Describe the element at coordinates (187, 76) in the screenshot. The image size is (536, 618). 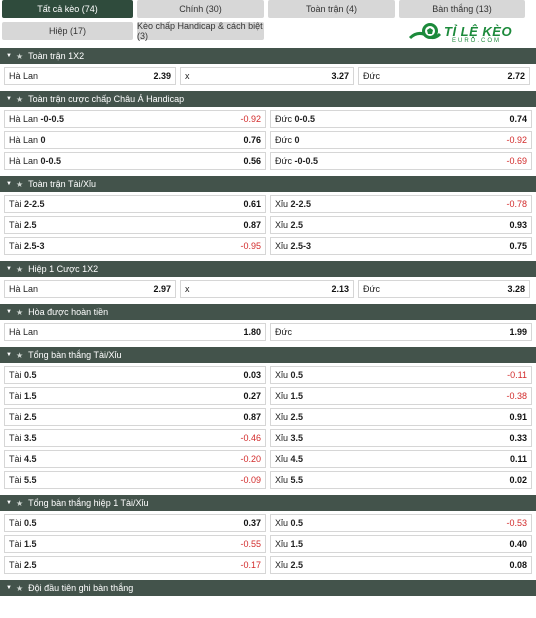
I see `selection-team: x` at that location.